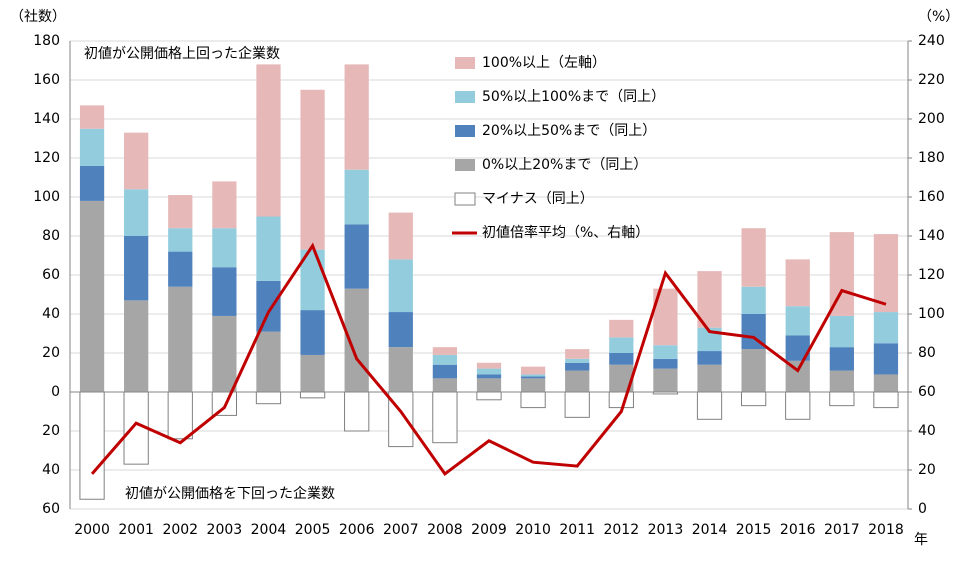  I want to click on y2-tick-label: 20, so click(927, 470).